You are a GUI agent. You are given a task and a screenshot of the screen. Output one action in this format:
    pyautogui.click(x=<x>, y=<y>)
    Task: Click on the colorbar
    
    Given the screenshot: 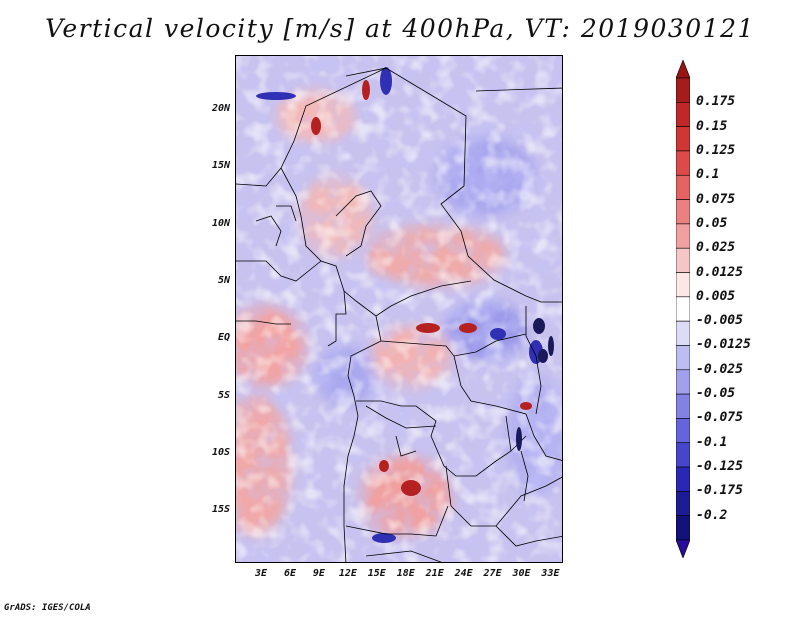 What is the action you would take?
    pyautogui.click(x=683, y=309)
    